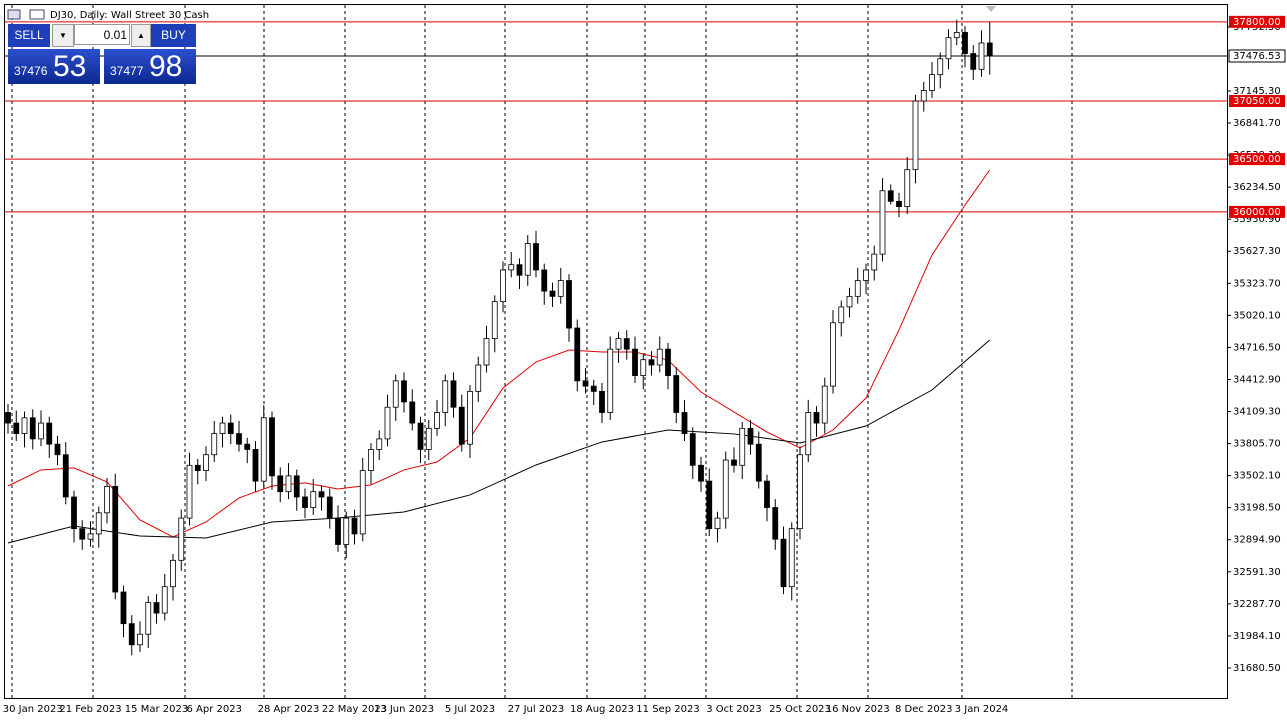  Describe the element at coordinates (141, 35) in the screenshot. I see `lot-up: ▲` at that location.